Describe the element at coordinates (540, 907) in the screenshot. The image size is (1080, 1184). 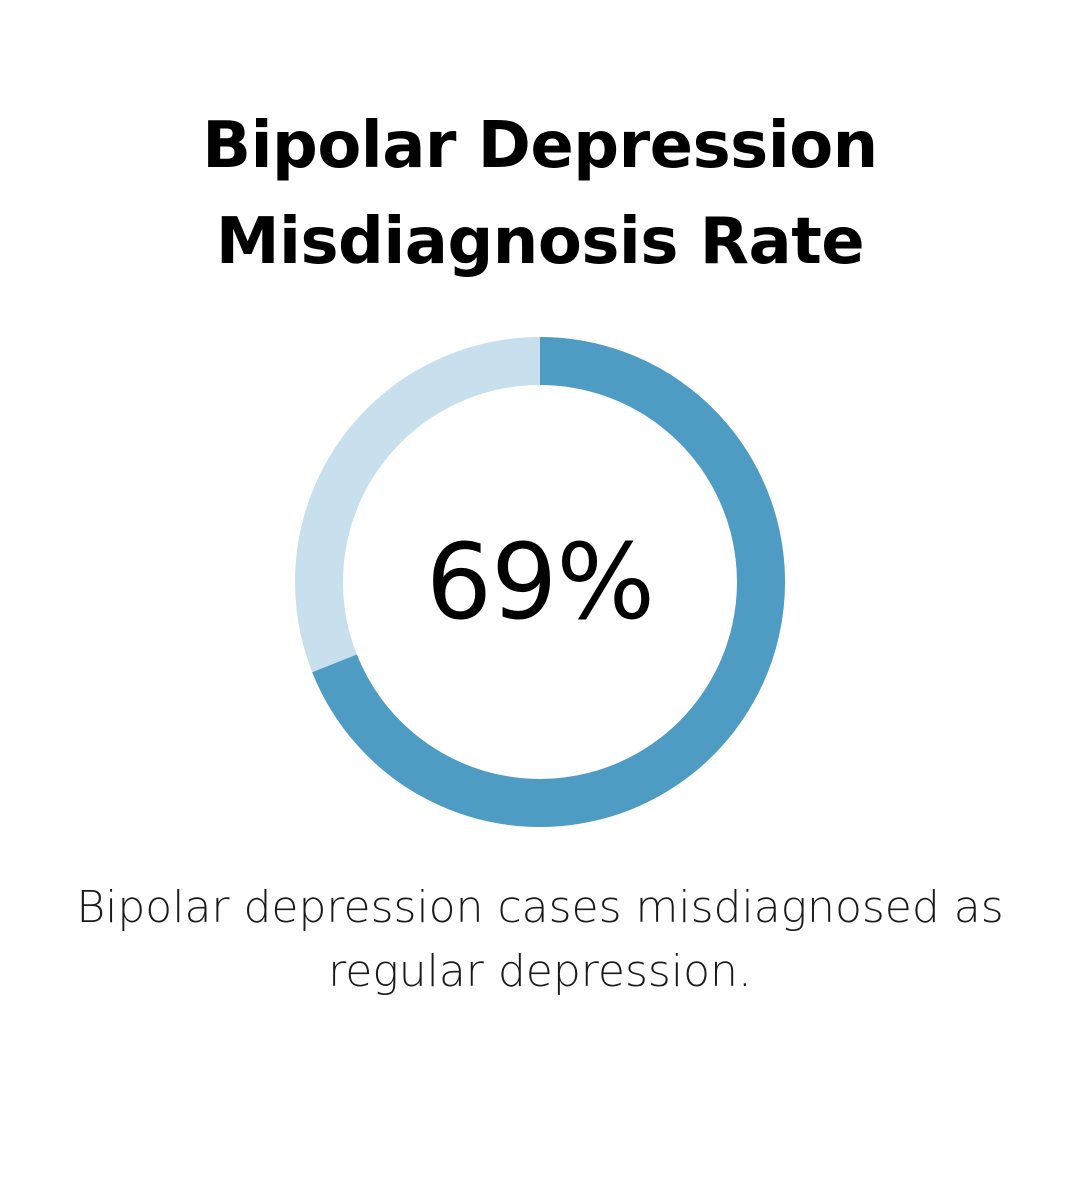
I see `chart-caption-line-1: Bipolar depression cases misdiagnosed as` at that location.